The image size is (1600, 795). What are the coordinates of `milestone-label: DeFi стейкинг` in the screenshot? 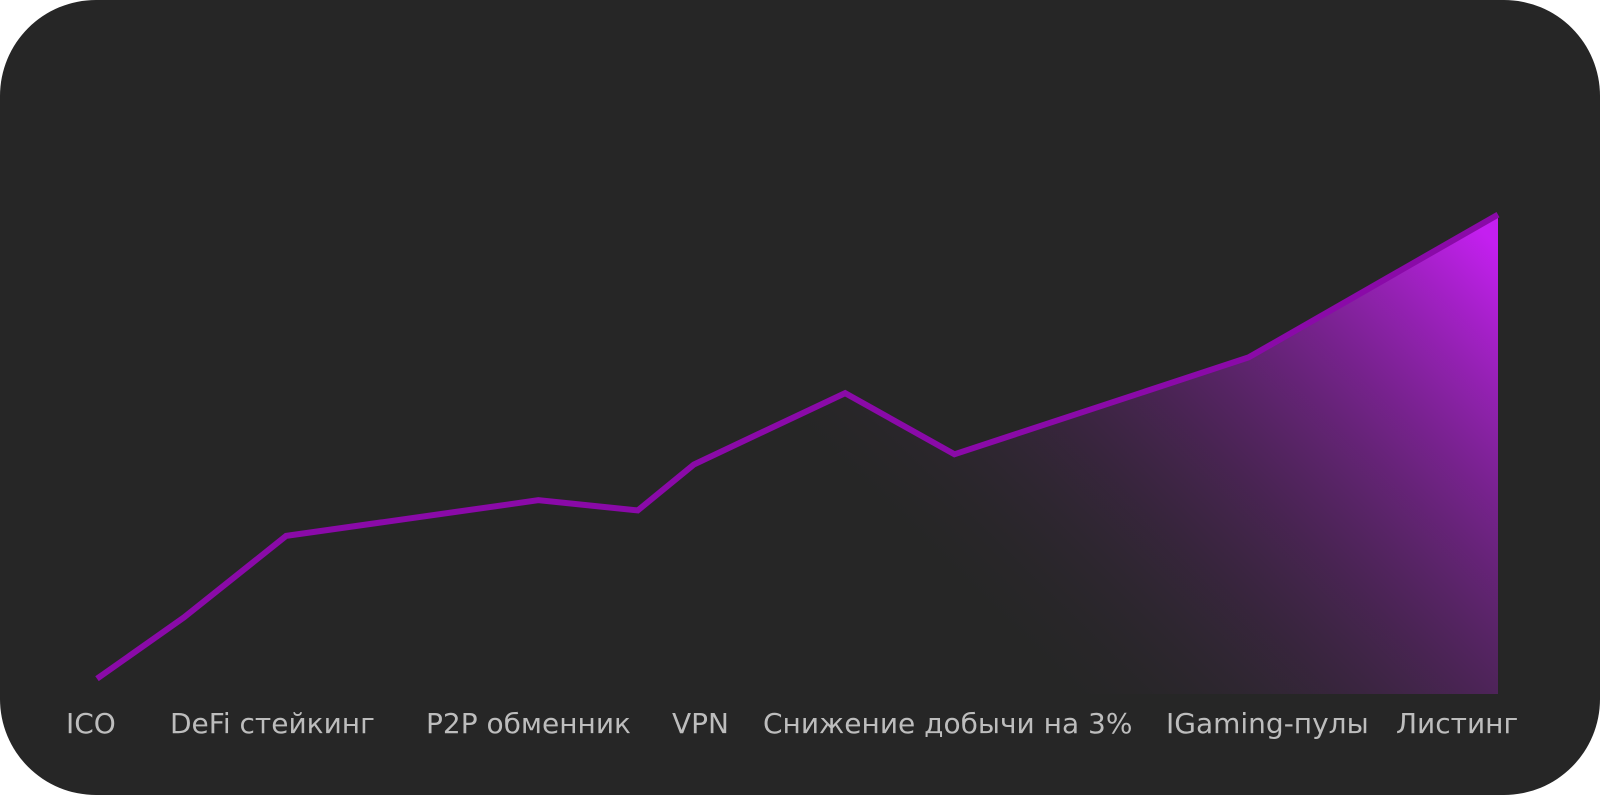 It's located at (272, 723).